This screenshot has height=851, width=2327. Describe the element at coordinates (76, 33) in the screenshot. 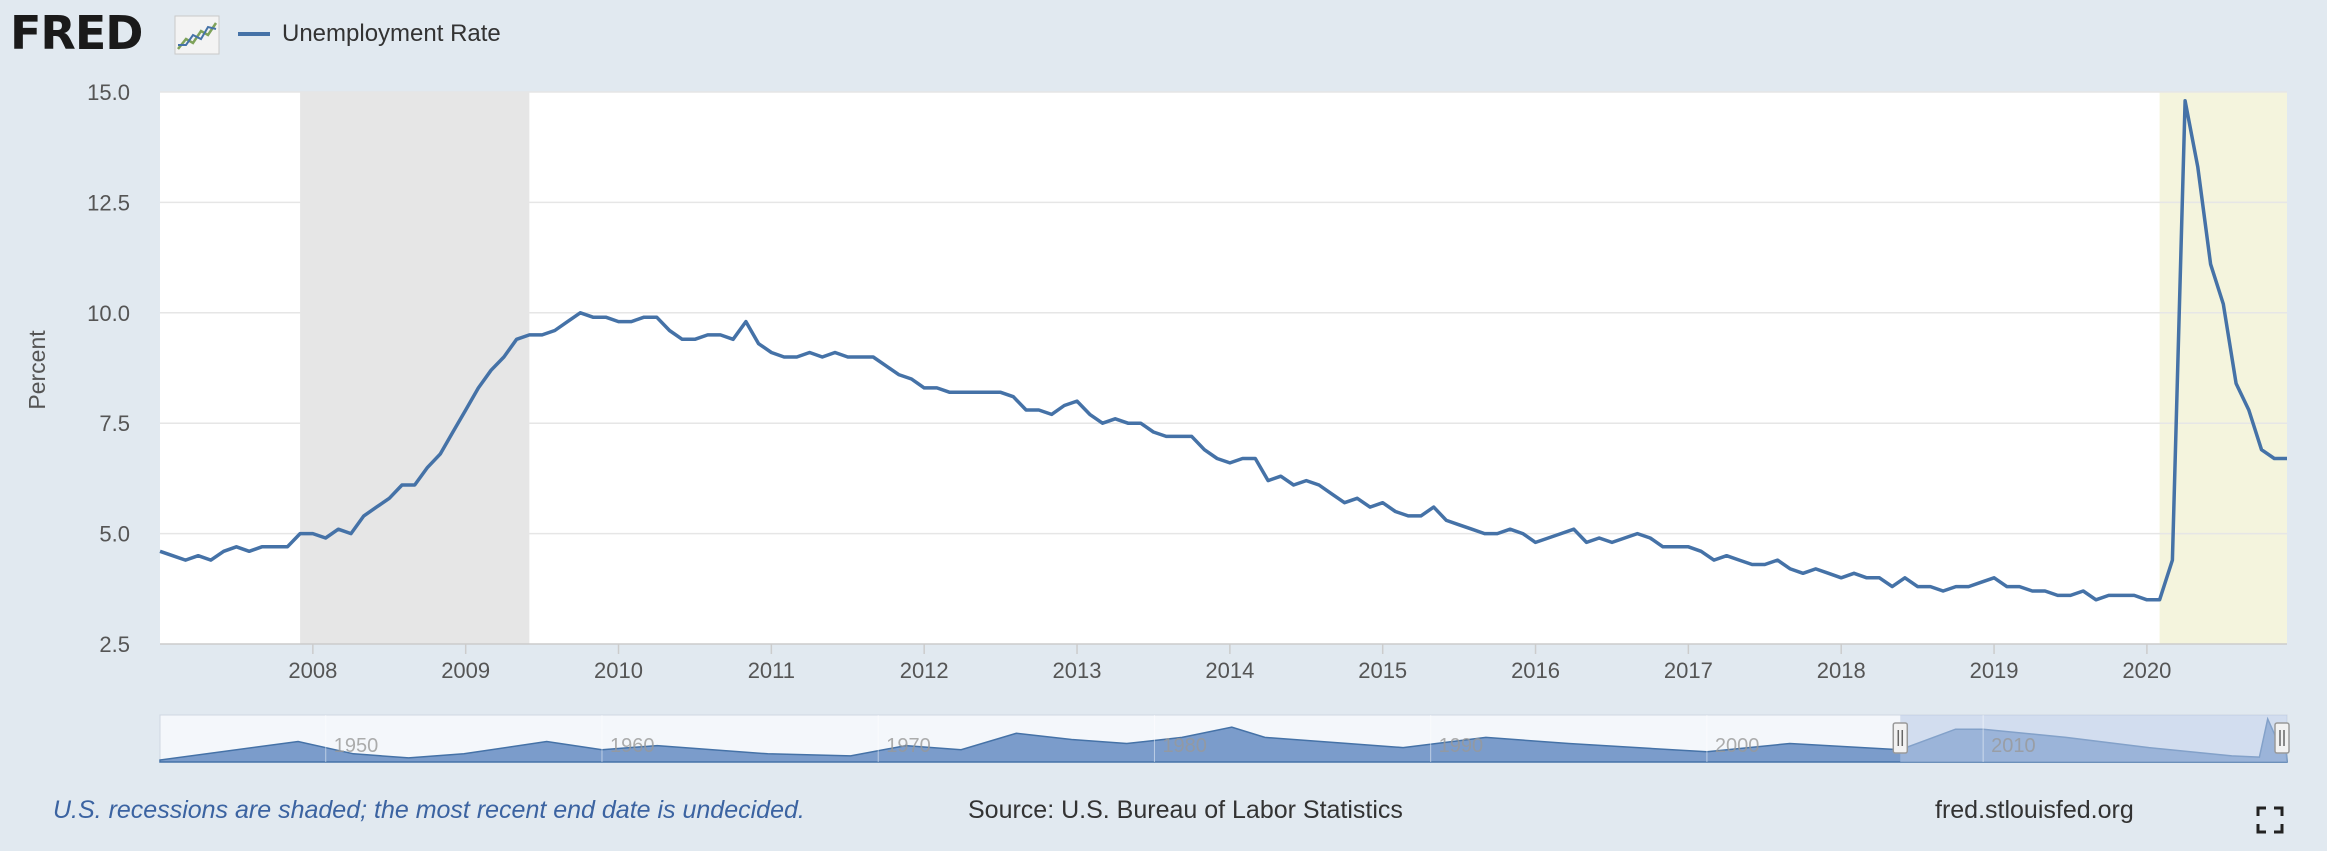

I see `fred-logo: FRED` at that location.